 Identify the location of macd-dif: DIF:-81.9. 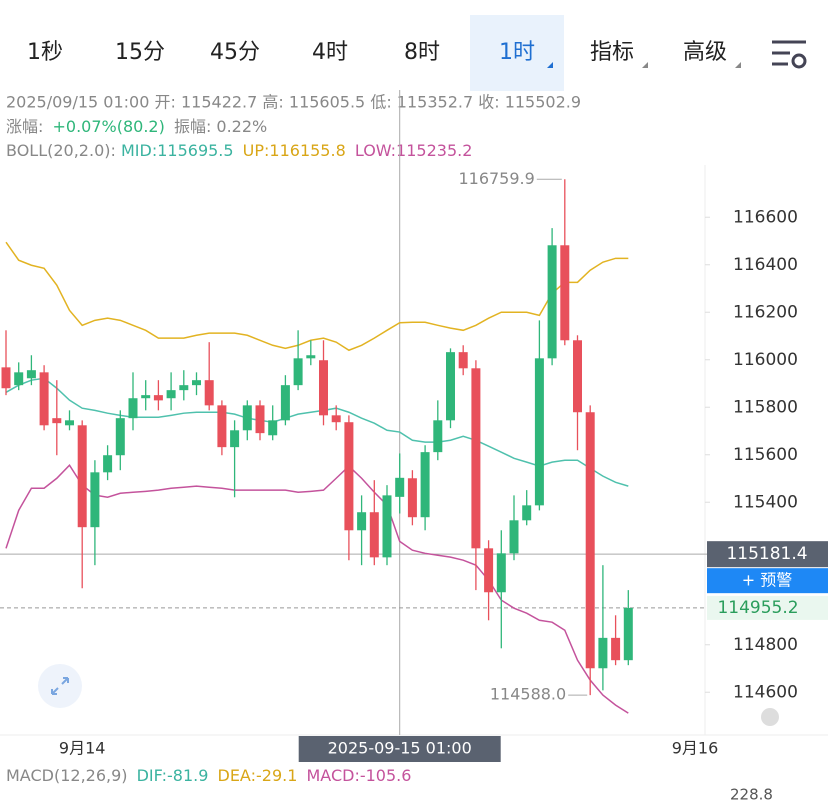
(173, 775).